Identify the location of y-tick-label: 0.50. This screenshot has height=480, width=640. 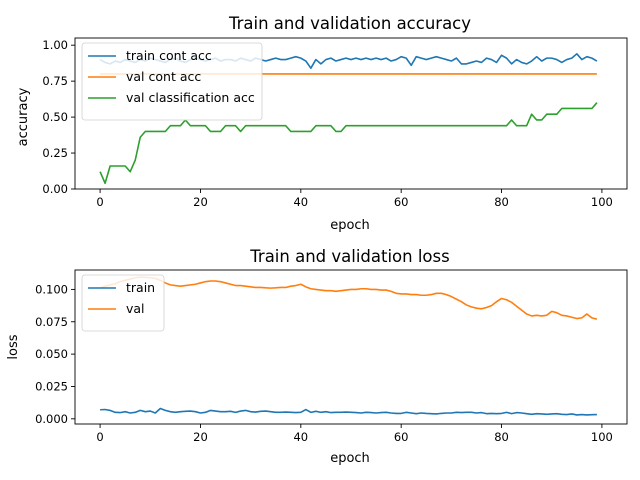
(55, 117).